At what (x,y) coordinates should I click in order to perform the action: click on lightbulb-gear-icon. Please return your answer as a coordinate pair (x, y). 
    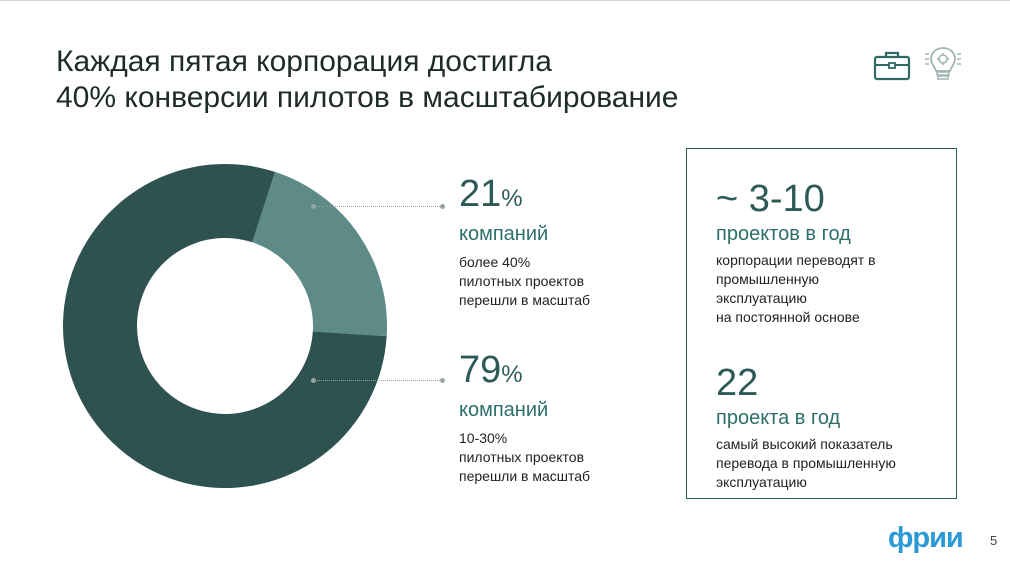
    Looking at the image, I should click on (943, 63).